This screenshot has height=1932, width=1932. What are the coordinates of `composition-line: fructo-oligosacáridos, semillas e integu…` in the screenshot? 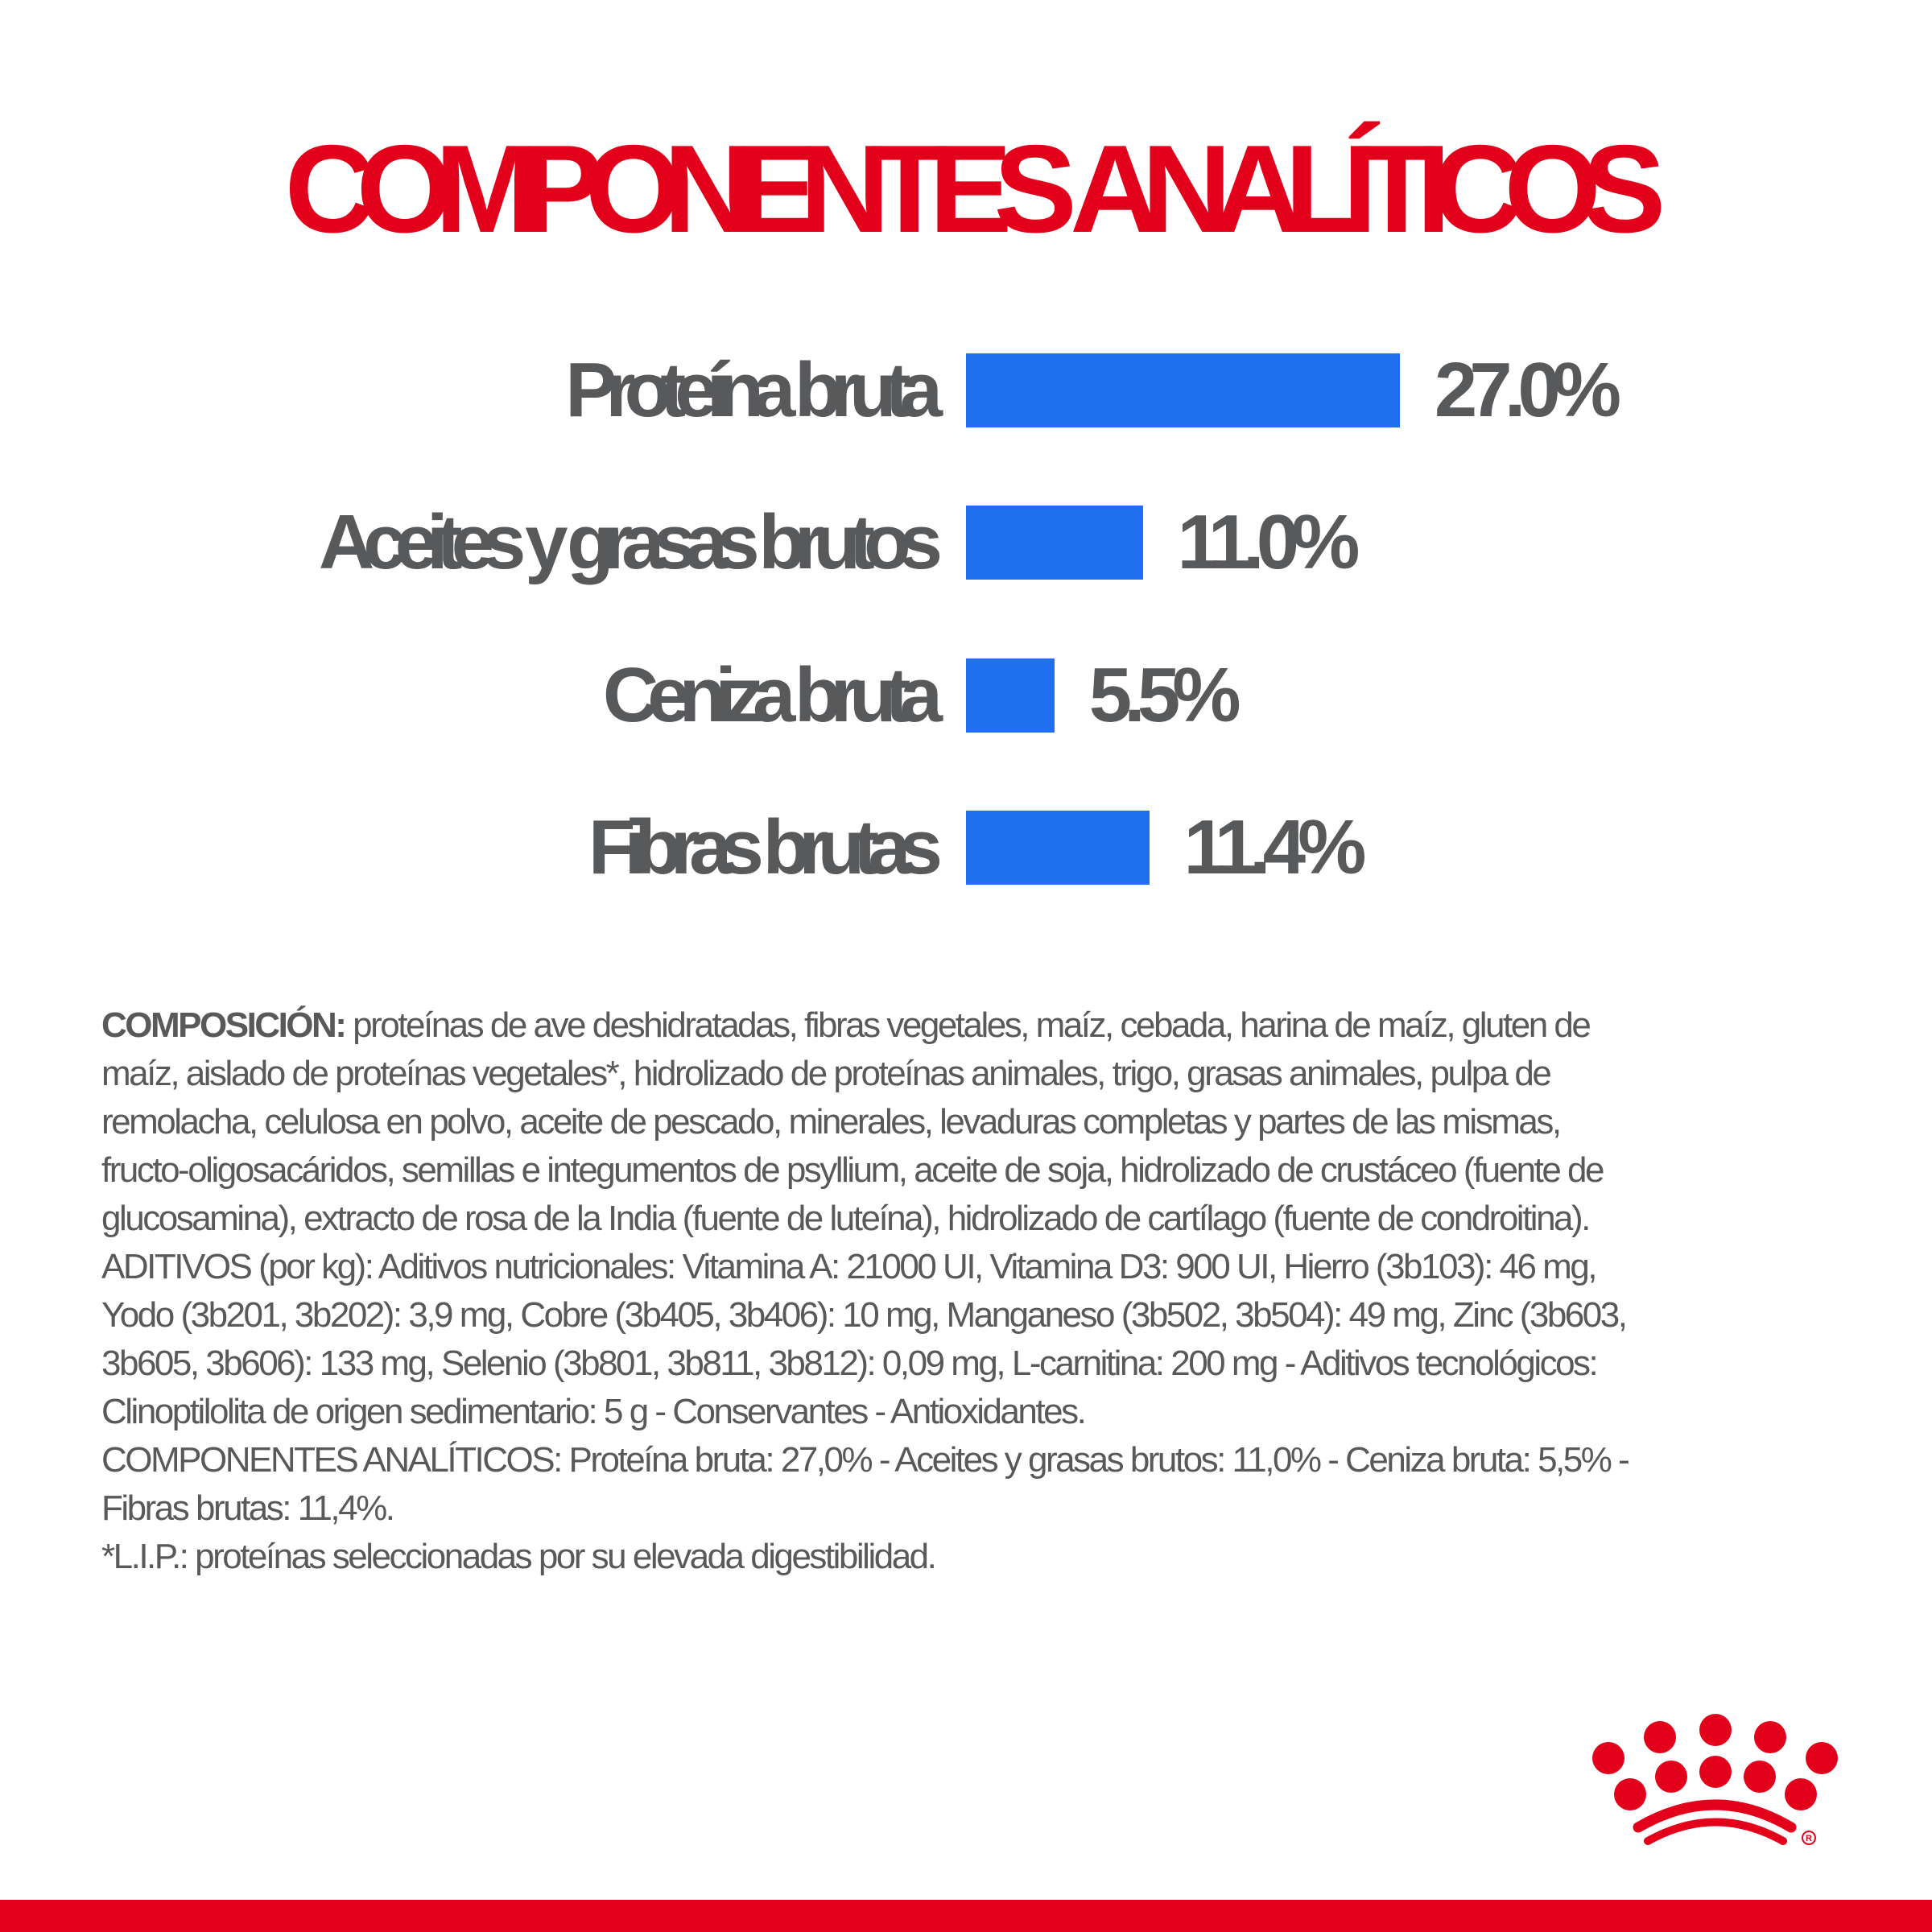 It's located at (986, 1170).